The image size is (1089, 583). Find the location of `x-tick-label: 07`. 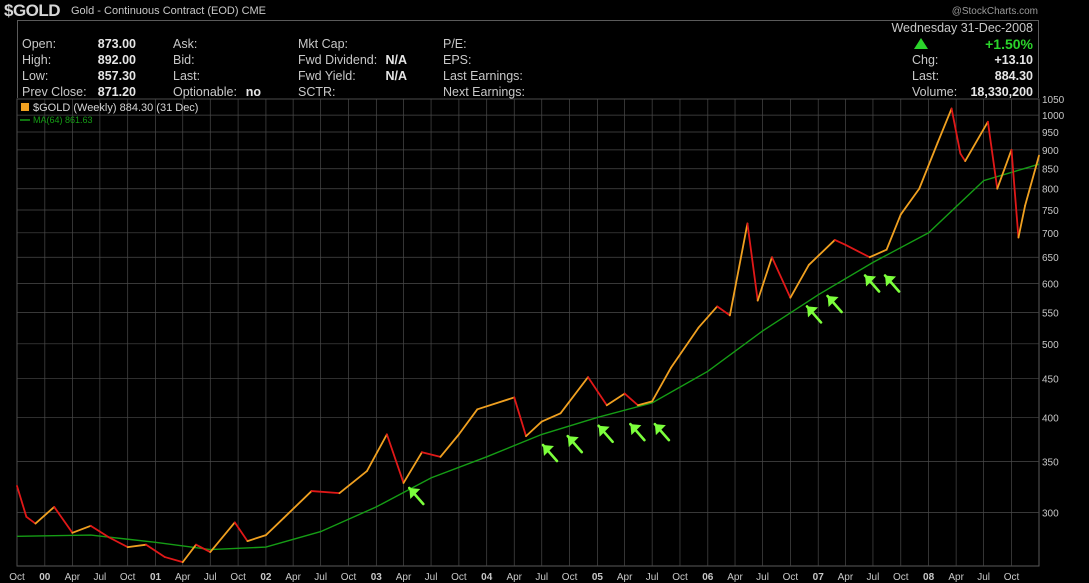

x-tick-label: 07 is located at coordinates (819, 577).